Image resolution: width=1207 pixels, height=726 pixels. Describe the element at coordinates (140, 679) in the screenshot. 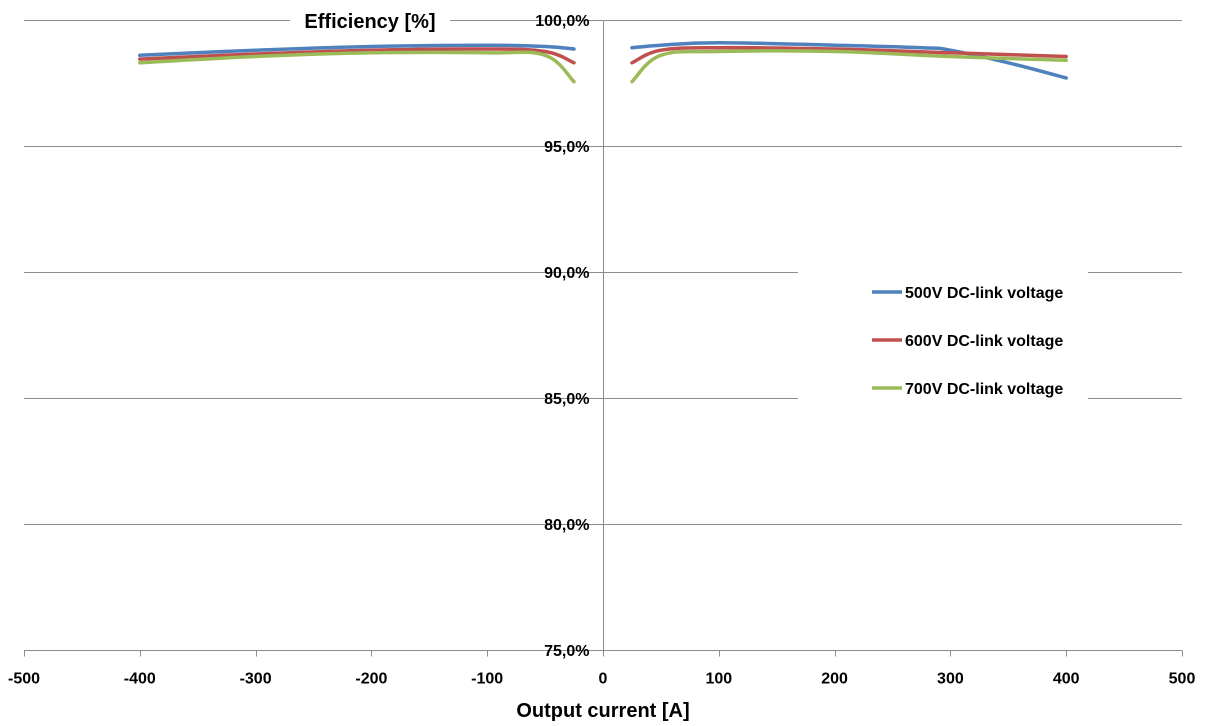

I see `x-tick-label: -400` at that location.